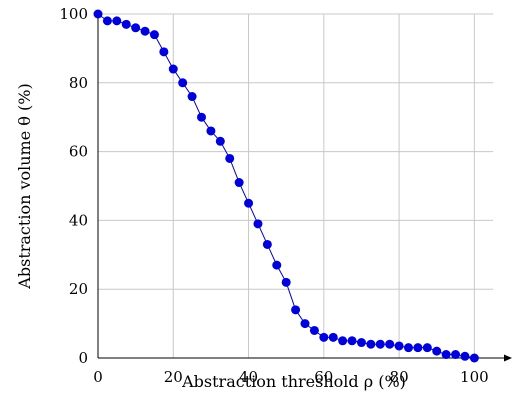  I want to click on x-axis-arrow, so click(508, 358).